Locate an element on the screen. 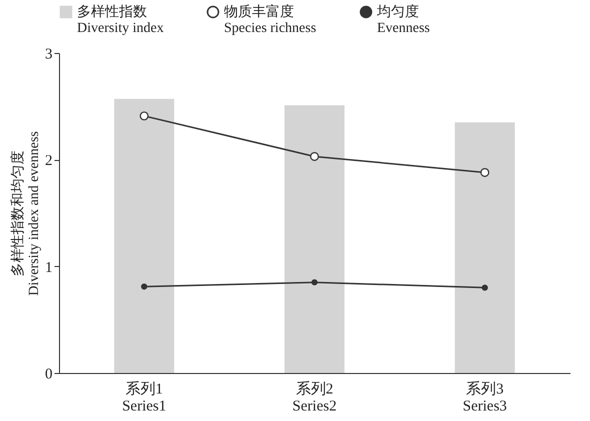 The height and width of the screenshot is (421, 590). legend-label: 物质丰富度 Species richness is located at coordinates (270, 20).